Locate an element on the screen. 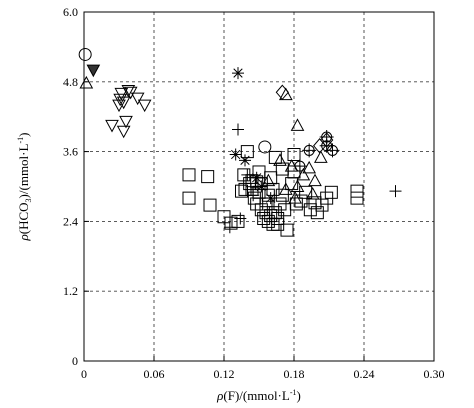 This screenshot has width=474, height=408. x-tick-label: 0.18 is located at coordinates (294, 374).